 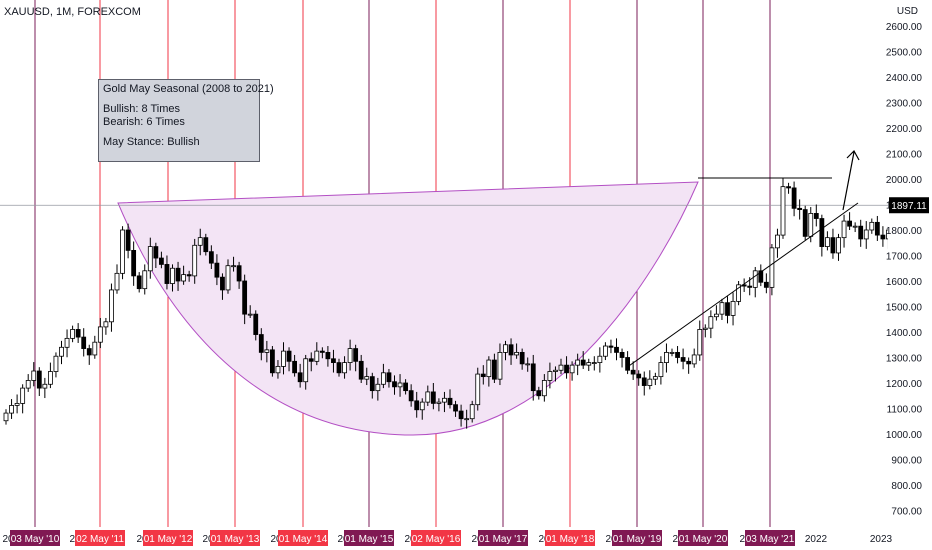 I want to click on y-axis-bg, so click(x=910, y=275).